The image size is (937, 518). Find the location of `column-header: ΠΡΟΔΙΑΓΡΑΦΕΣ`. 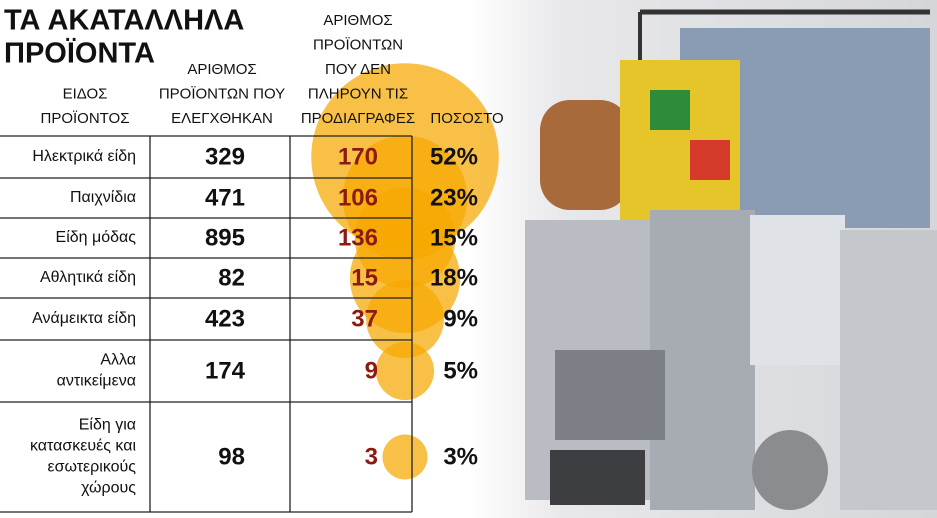

column-header: ΠΡΟΔΙΑΓΡΑΦΕΣ is located at coordinates (358, 118).